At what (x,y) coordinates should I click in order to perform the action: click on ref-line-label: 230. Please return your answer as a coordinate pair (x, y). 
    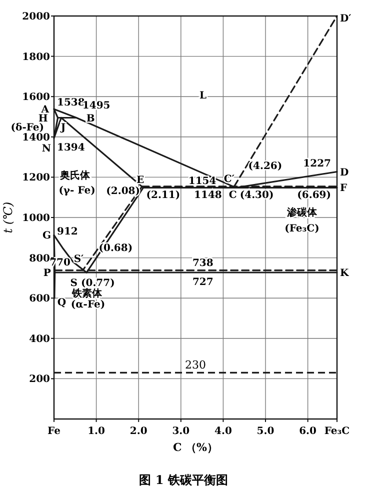
    Looking at the image, I should click on (195, 365).